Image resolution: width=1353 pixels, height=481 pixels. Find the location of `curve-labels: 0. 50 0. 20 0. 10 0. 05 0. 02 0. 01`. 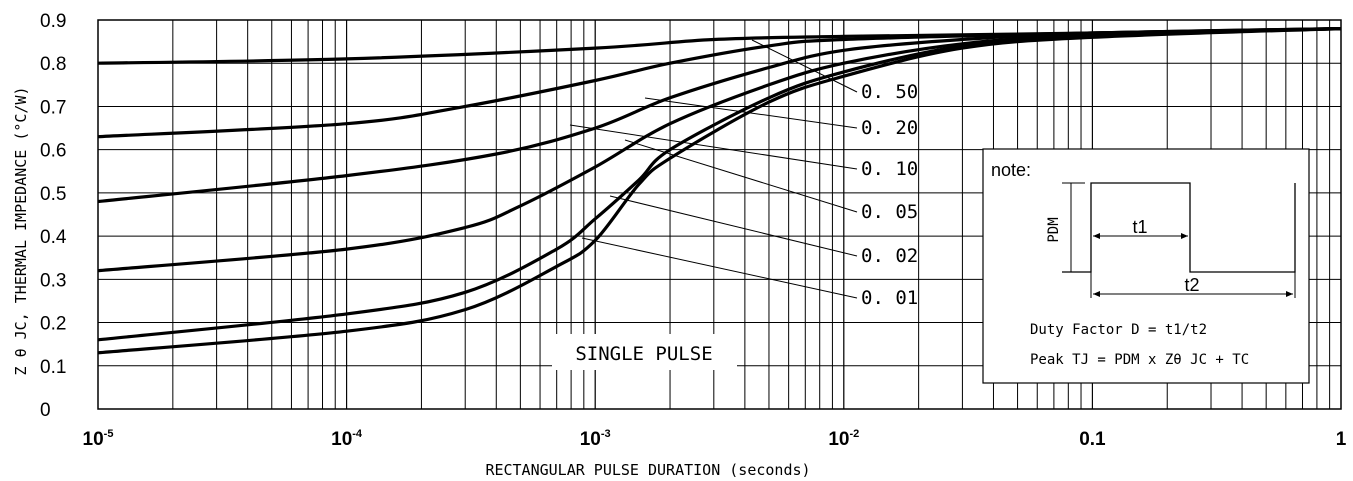

curve-labels: 0. 50 0. 20 0. 10 0. 05 0. 02 0. 01 is located at coordinates (888, 194).